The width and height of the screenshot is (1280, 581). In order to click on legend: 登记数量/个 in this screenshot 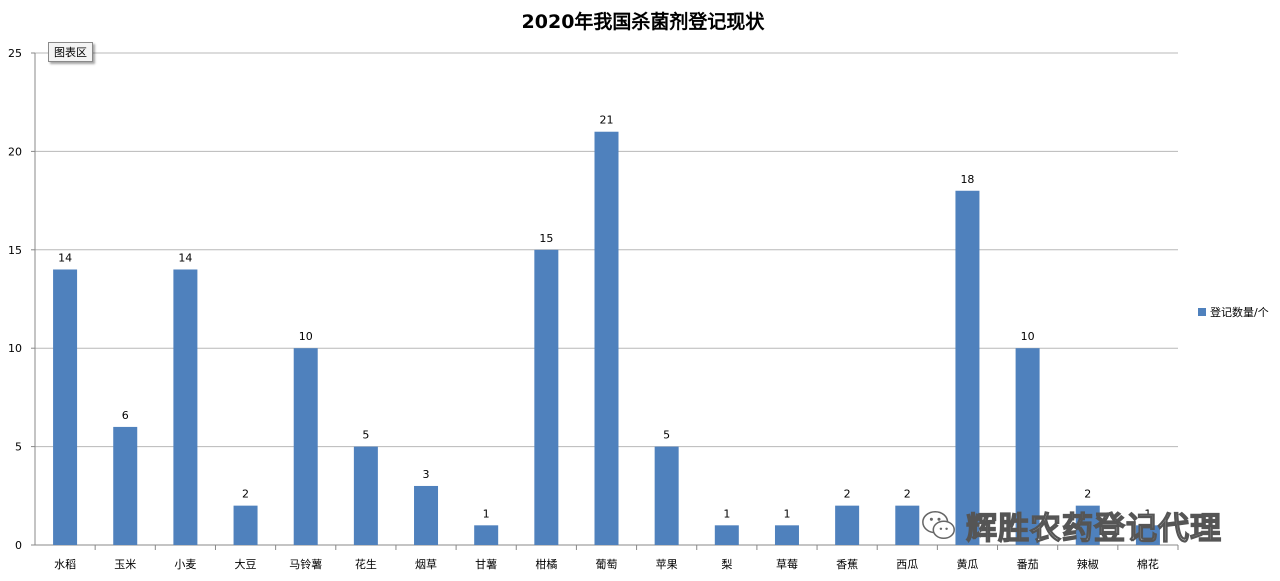, I will do `click(1233, 312)`.